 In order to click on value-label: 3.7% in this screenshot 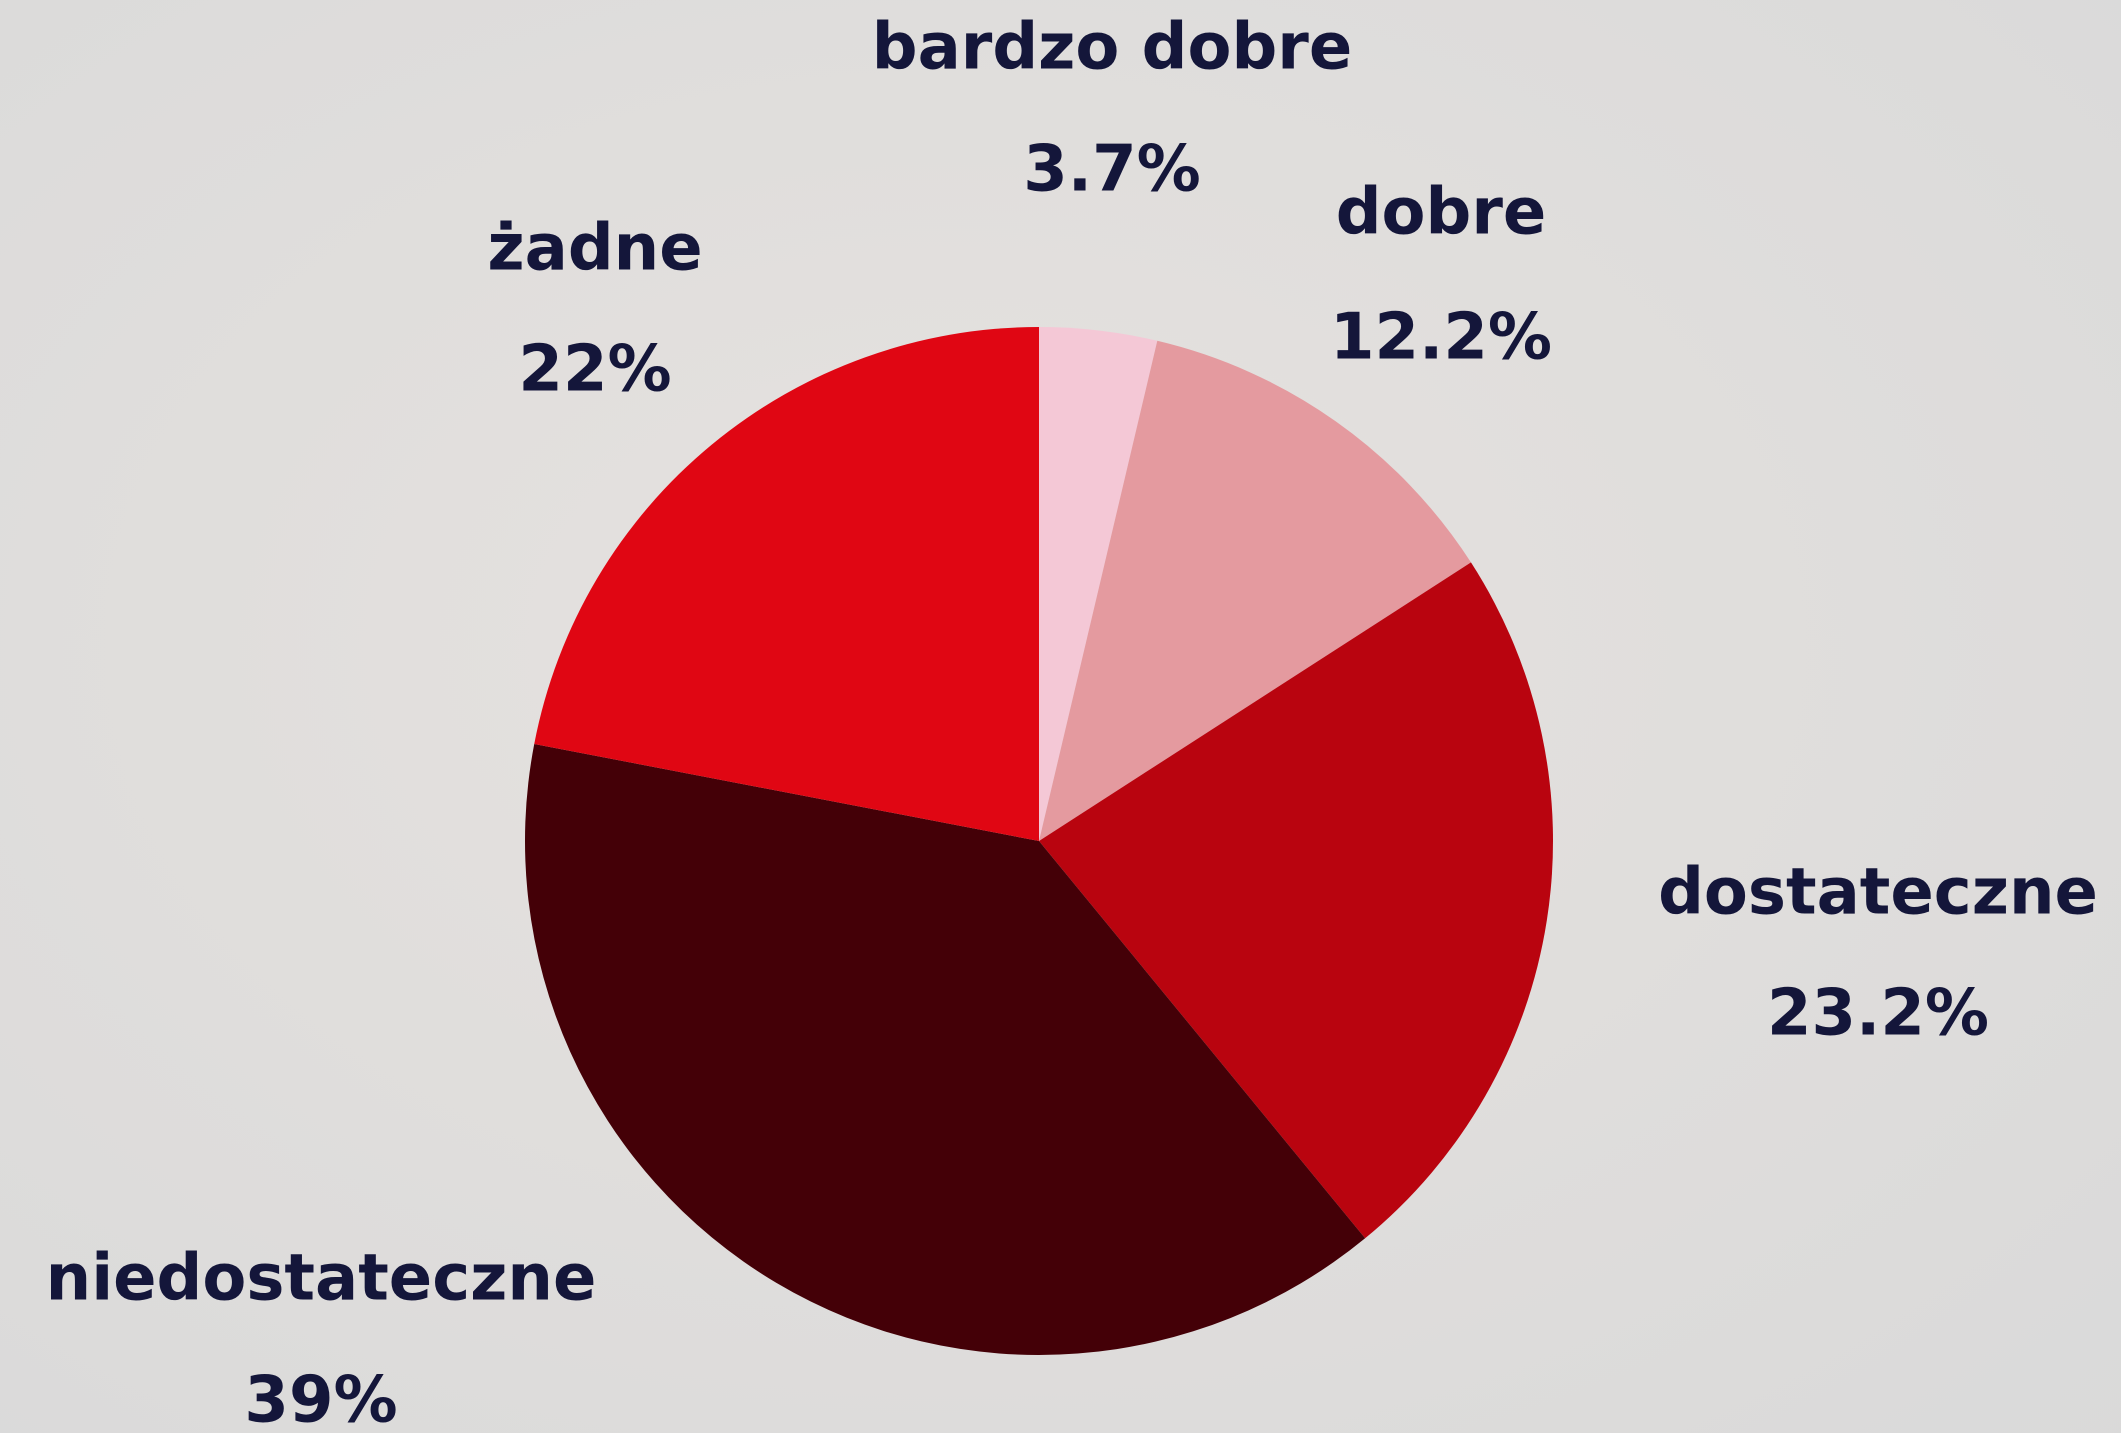, I will do `click(1112, 170)`.